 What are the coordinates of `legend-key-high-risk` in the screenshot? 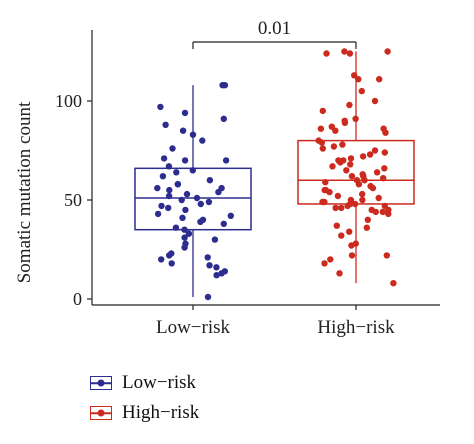 It's located at (101, 413).